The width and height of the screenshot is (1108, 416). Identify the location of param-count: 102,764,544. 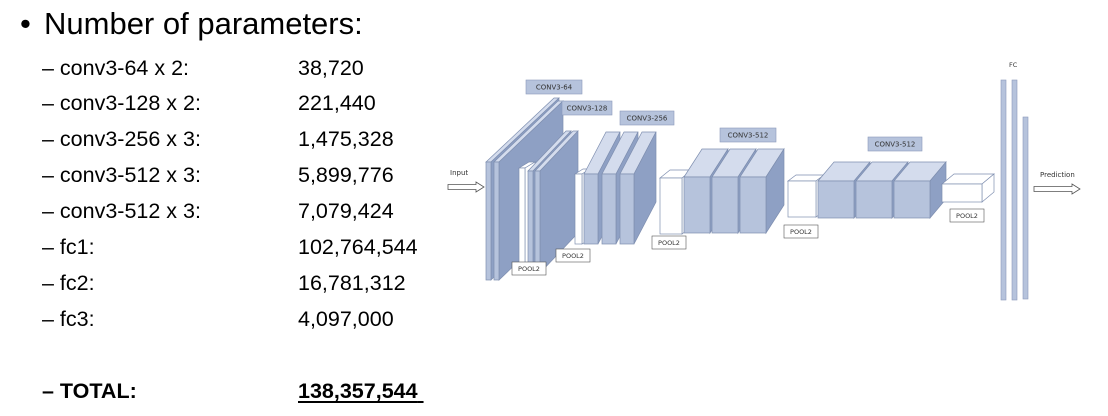
(358, 247).